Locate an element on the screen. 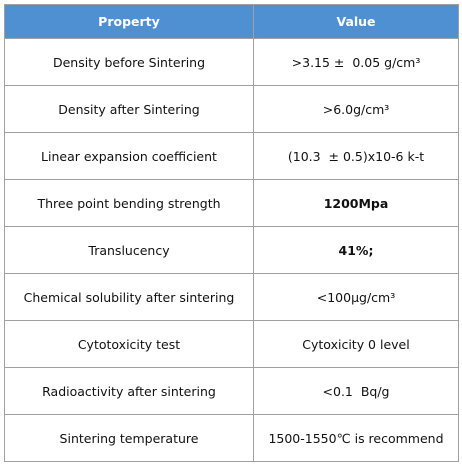 The image size is (462, 466). table-row: Cytotoxicity test Cytoxicity 0 level is located at coordinates (231, 344).